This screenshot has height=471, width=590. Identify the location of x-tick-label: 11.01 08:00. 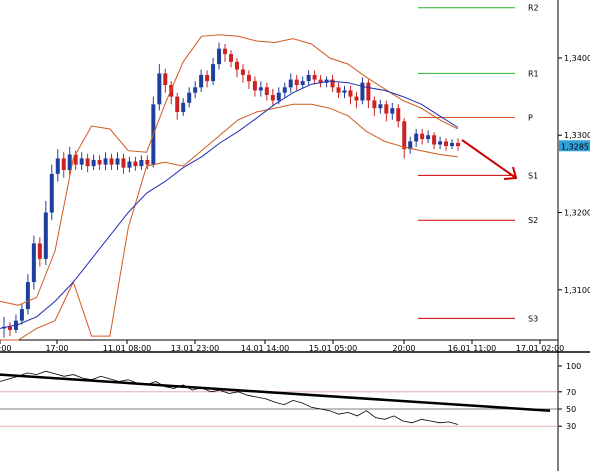
(127, 348).